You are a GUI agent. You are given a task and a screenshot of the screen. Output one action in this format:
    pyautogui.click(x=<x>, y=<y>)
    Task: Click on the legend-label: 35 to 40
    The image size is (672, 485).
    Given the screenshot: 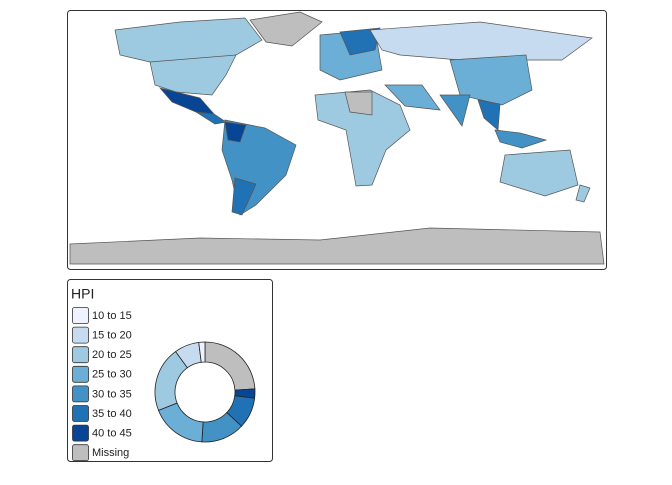 What is the action you would take?
    pyautogui.click(x=112, y=414)
    